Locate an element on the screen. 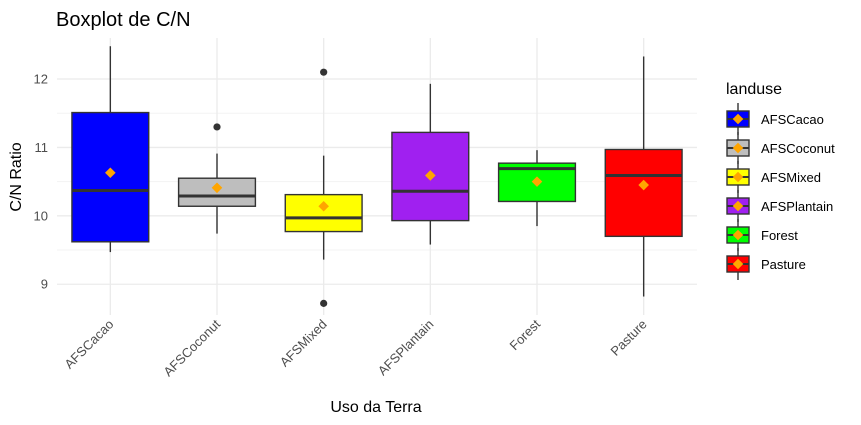 This screenshot has height=425, width=861. legend-label: Forest is located at coordinates (779, 235).